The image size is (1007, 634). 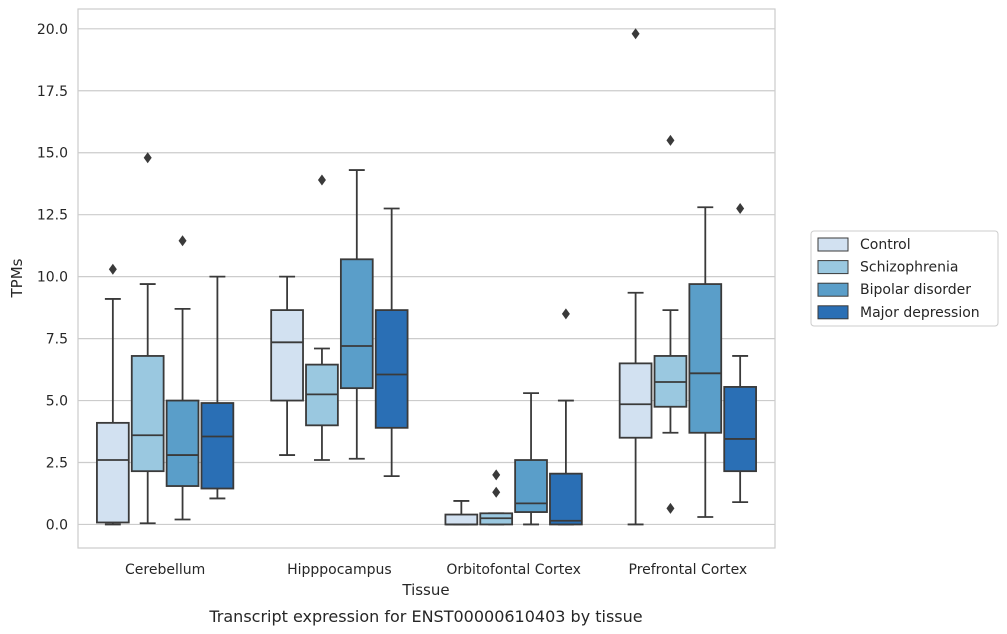 What do you see at coordinates (57, 525) in the screenshot?
I see `y-tick-label: 0.0` at bounding box center [57, 525].